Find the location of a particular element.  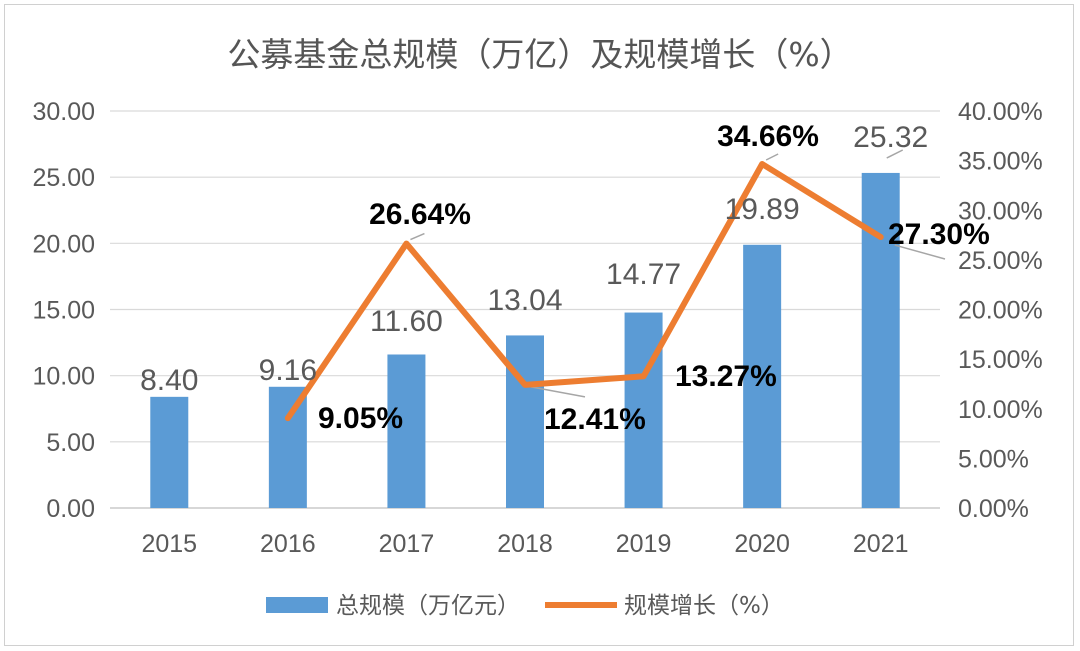

left-axis-ticks: 0.00 5.00 10.00 15.00 20.00 25.00 30.00 is located at coordinates (63, 310).